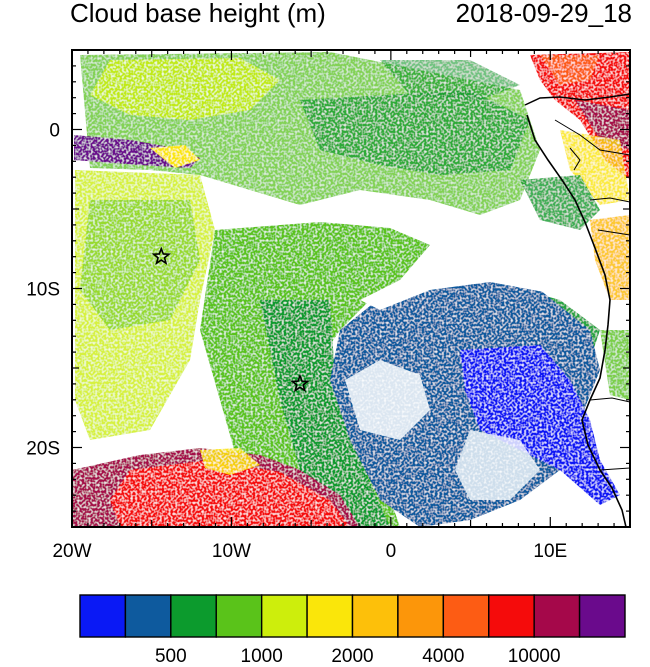 Image resolution: width=650 pixels, height=667 pixels. Describe the element at coordinates (43, 449) in the screenshot. I see `y-tick-label: 20S` at that location.